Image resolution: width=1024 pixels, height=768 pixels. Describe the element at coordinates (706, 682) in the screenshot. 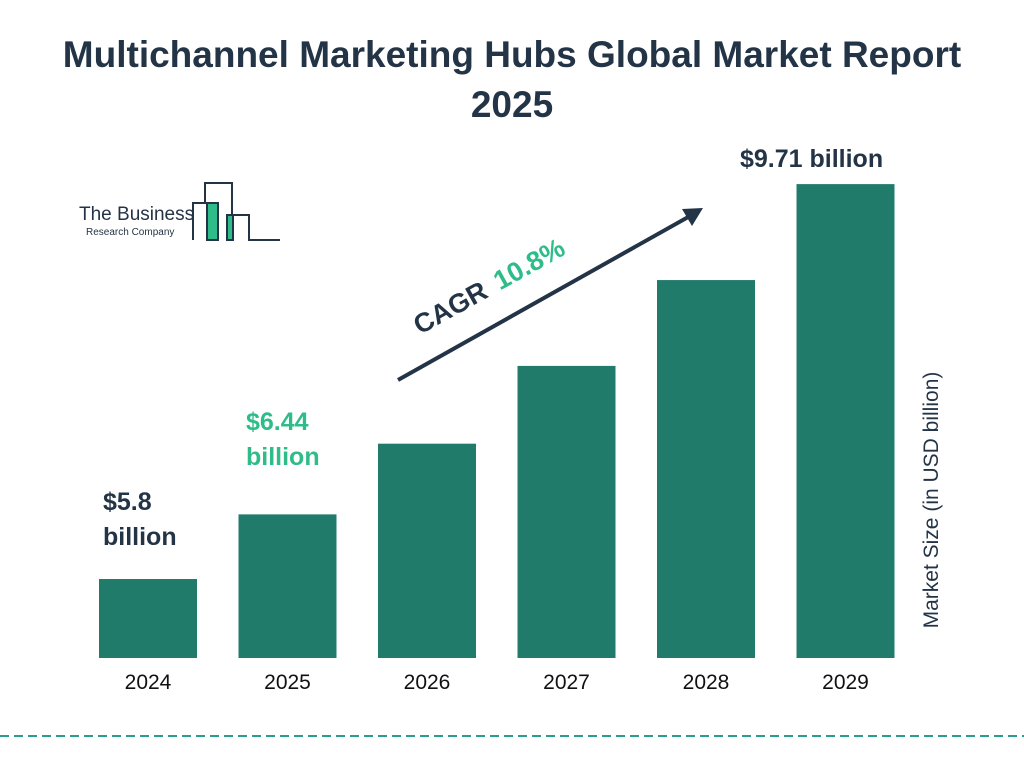

I see `x-tick-label: 2028` at that location.